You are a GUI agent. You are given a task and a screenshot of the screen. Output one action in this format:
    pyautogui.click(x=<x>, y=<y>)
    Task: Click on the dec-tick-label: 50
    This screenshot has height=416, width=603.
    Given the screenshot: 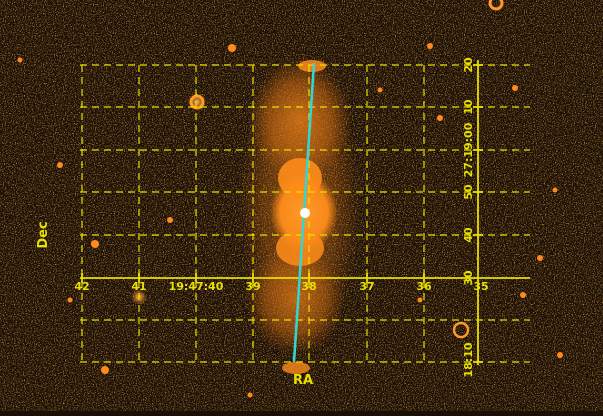 What is the action you would take?
    pyautogui.click(x=468, y=192)
    